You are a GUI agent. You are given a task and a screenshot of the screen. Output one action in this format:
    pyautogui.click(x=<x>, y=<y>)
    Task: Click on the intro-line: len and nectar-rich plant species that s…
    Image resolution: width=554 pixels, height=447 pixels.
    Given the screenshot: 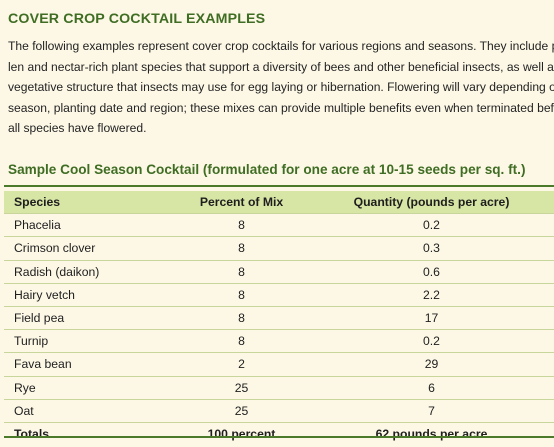 What is the action you would take?
    pyautogui.click(x=281, y=66)
    